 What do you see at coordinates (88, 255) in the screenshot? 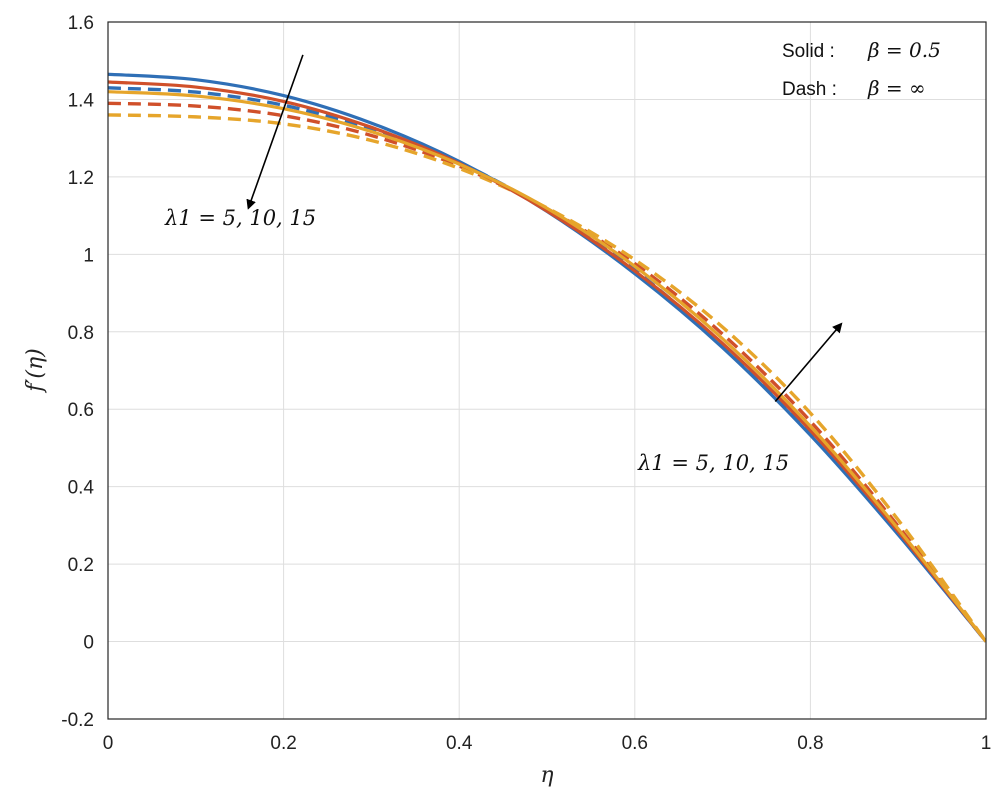
I see `y-tick-label: 1` at bounding box center [88, 255].